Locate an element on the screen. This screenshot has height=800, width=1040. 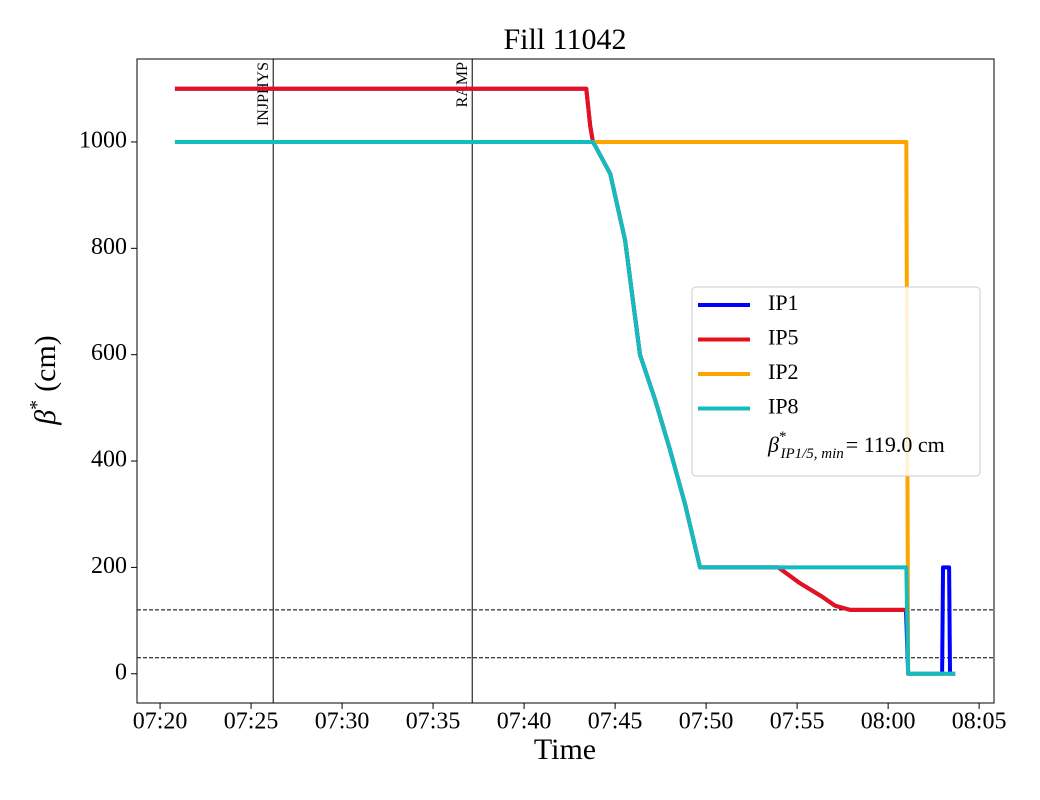
legend-note: β* IP1/5, min= 119.0 cm is located at coordinates (856, 445).